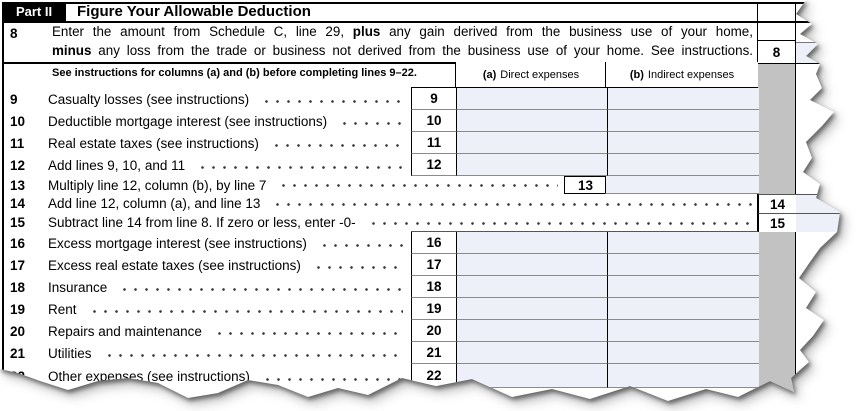 This screenshot has height=411, width=866. I want to click on table-row-21: 21 Utilities 21, so click(421, 353).